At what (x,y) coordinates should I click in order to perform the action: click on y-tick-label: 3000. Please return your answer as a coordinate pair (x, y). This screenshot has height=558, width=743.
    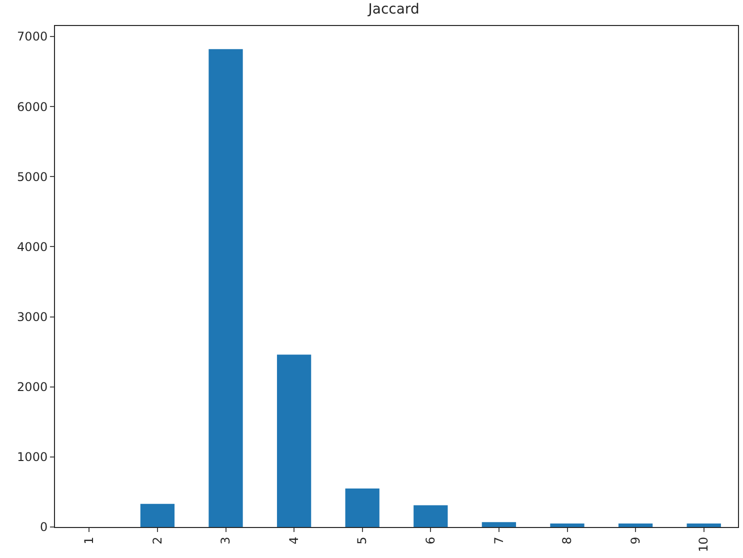
    Looking at the image, I should click on (32, 317).